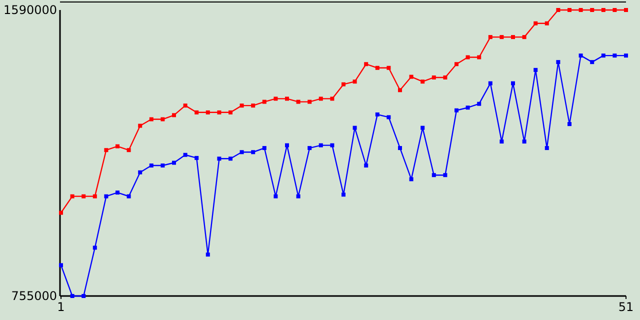  What do you see at coordinates (626, 307) in the screenshot?
I see `x-tick-label: 51` at bounding box center [626, 307].